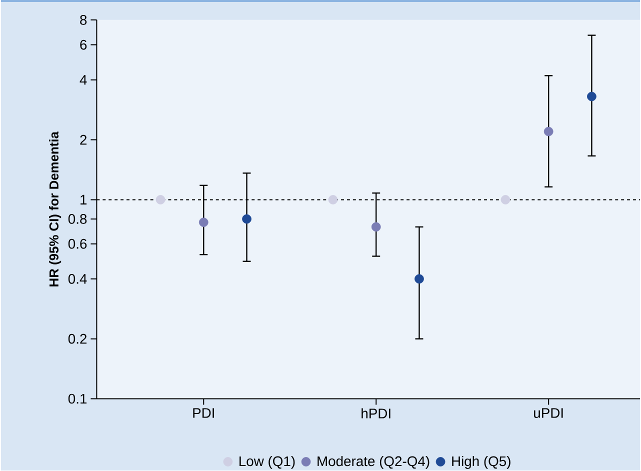 This screenshot has height=471, width=641. Describe the element at coordinates (55, 208) in the screenshot. I see `y-axis-title: HR (95% CI) for Dementia` at that location.